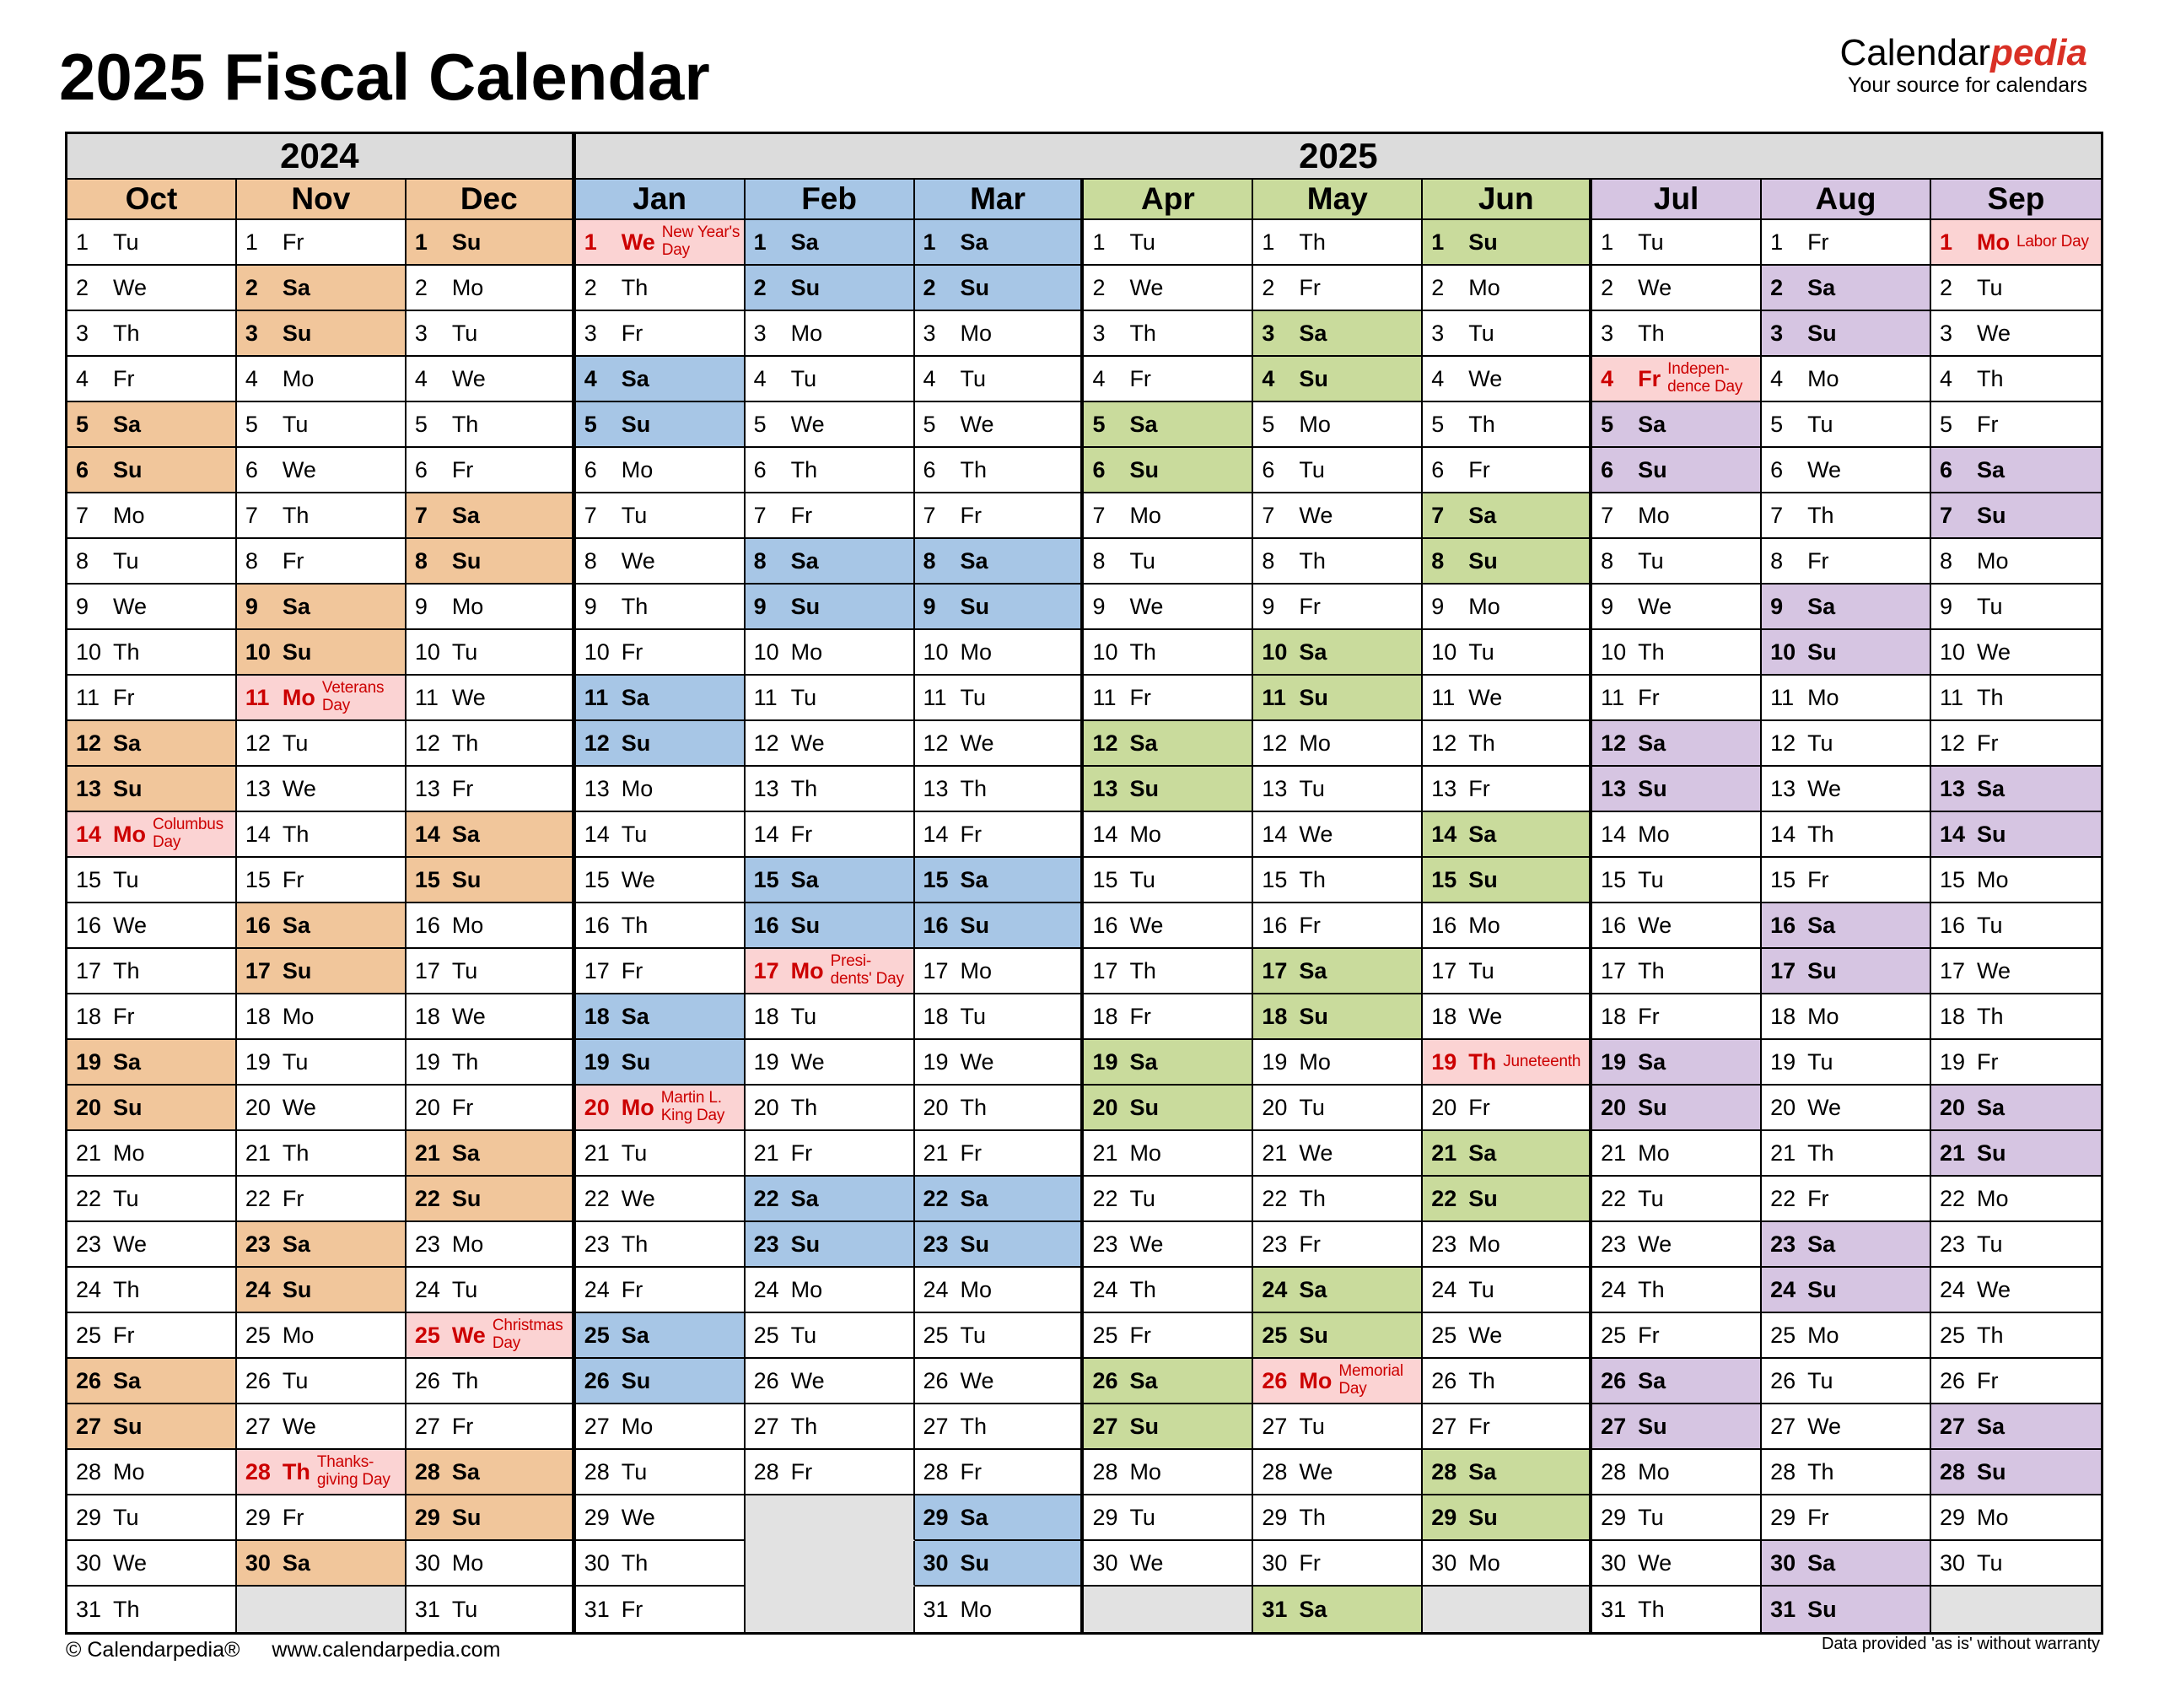 This screenshot has height=1708, width=2159. Describe the element at coordinates (1506, 288) in the screenshot. I see `day-cell-content: 2 Mo` at that location.